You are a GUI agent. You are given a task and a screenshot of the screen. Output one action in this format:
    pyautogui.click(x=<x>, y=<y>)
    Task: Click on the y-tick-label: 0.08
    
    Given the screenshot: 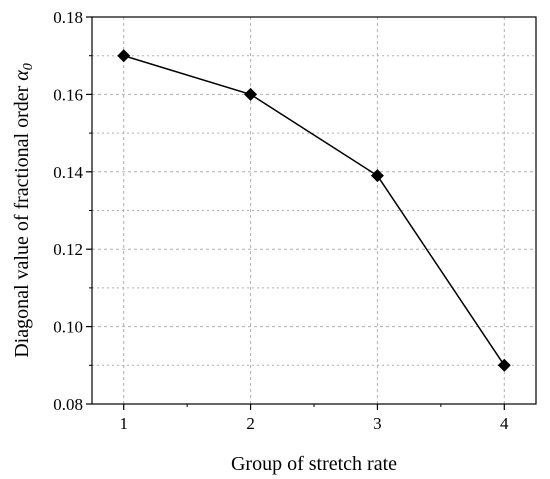 What is the action you would take?
    pyautogui.click(x=68, y=404)
    